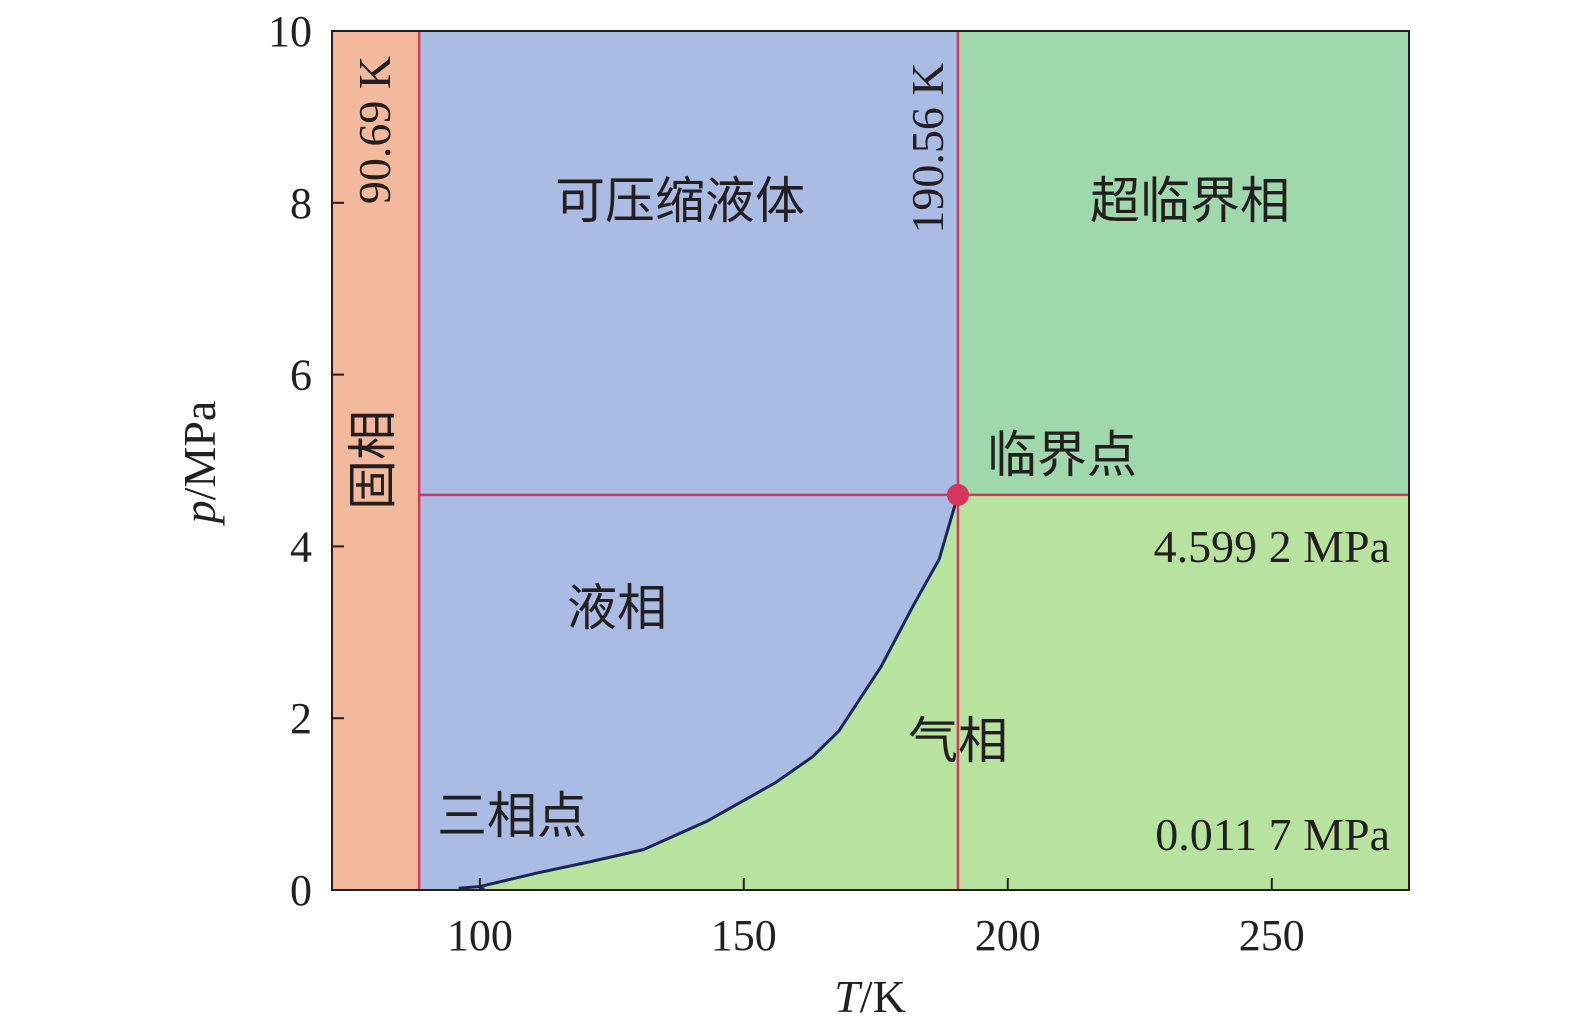 Image resolution: width=1575 pixels, height=1035 pixels. I want to click on x-tick-label: 150, so click(744, 935).